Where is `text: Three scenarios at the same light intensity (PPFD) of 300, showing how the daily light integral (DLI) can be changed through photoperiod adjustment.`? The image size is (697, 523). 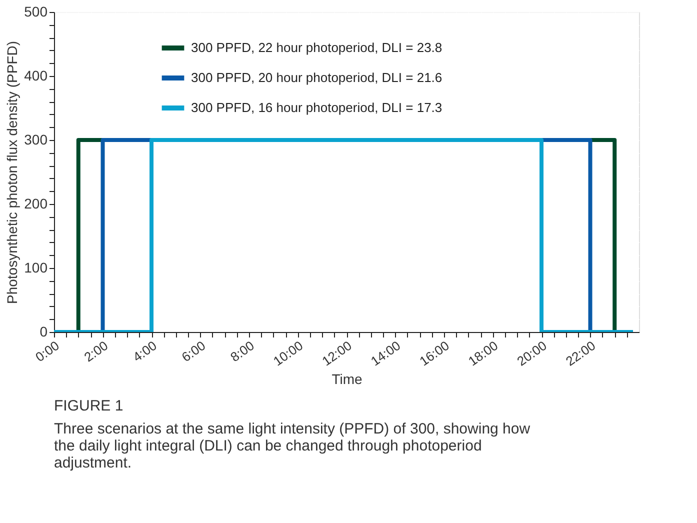
text: Three scenarios at the same light intensity (PPFD) of 300, showing how the daily light integral (DLI) can be changed through photoperiod adjustment. is located at coordinates (292, 446).